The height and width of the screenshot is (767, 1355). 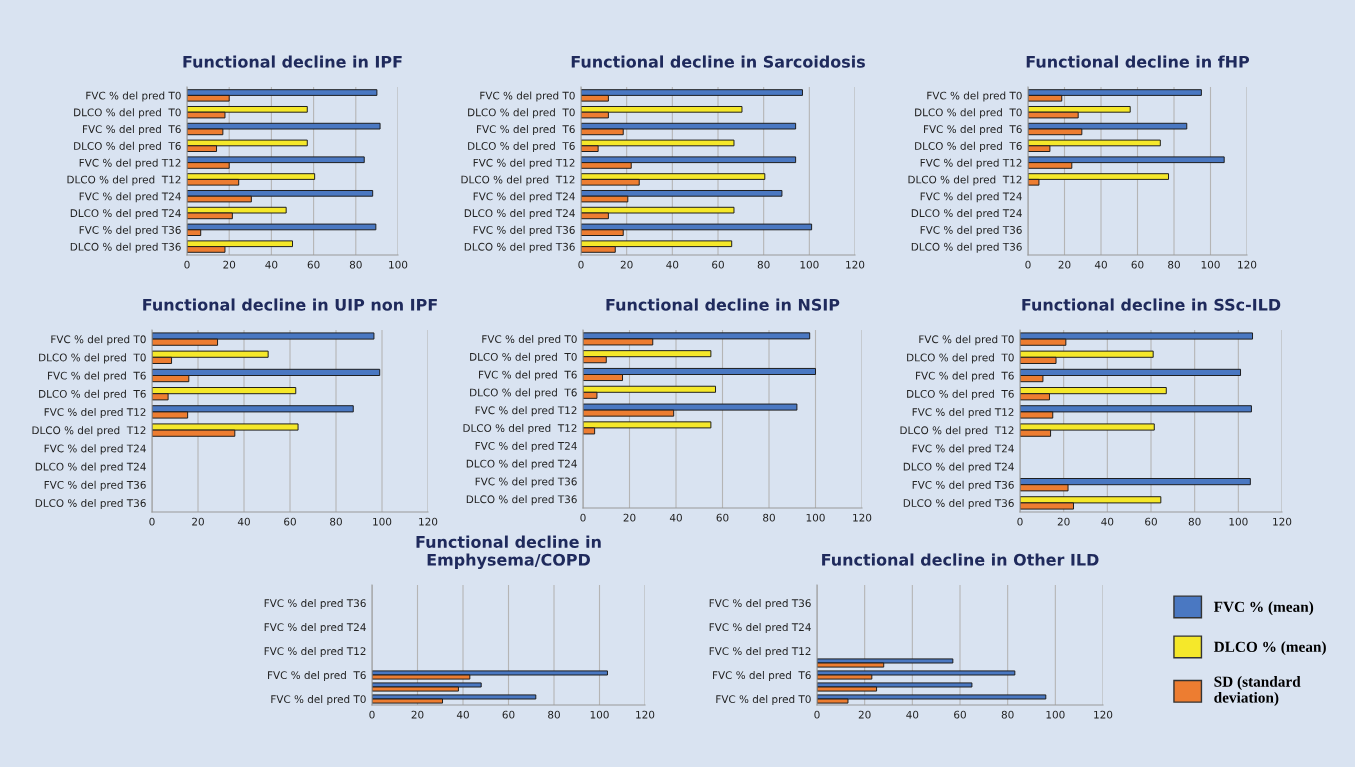 I want to click on chart-title: Functional decline in NSIP, so click(x=723, y=304).